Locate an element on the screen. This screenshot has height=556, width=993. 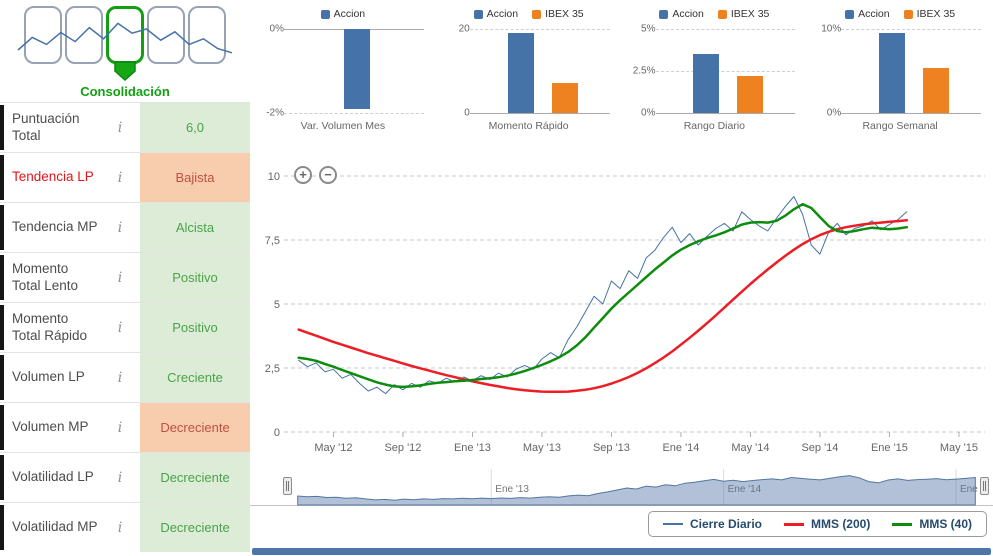
legend-label: Cierre Diario is located at coordinates (725, 524).